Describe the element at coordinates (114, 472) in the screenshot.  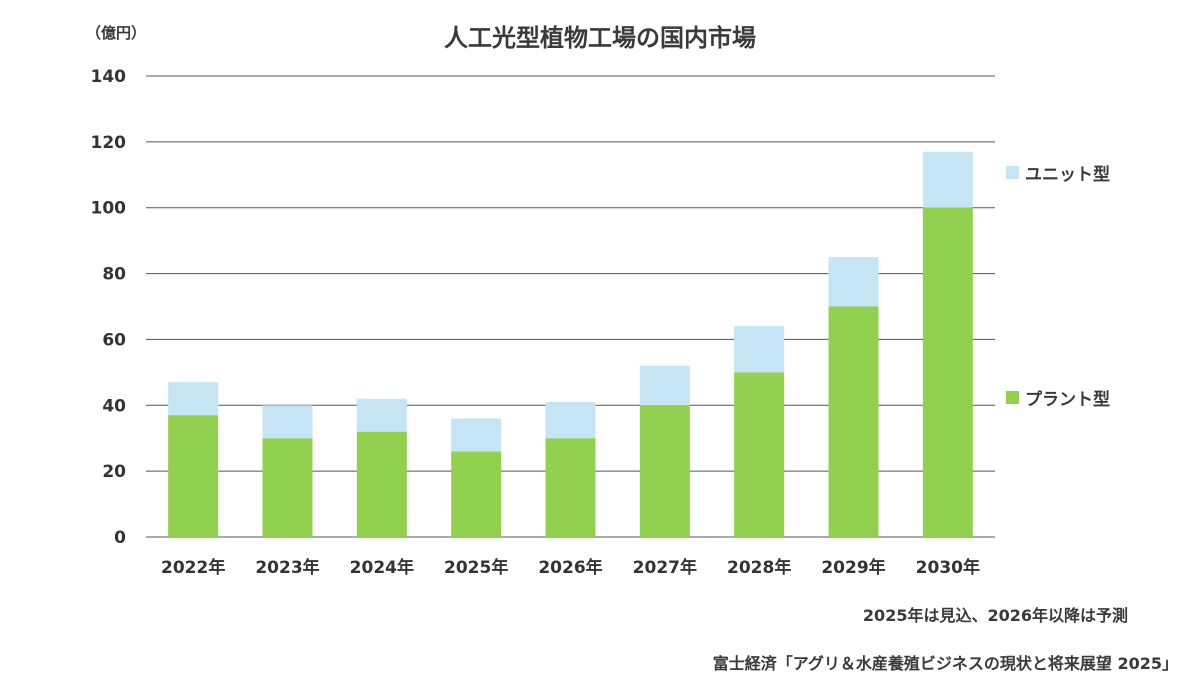
I see `y-tick-label: 20` at that location.